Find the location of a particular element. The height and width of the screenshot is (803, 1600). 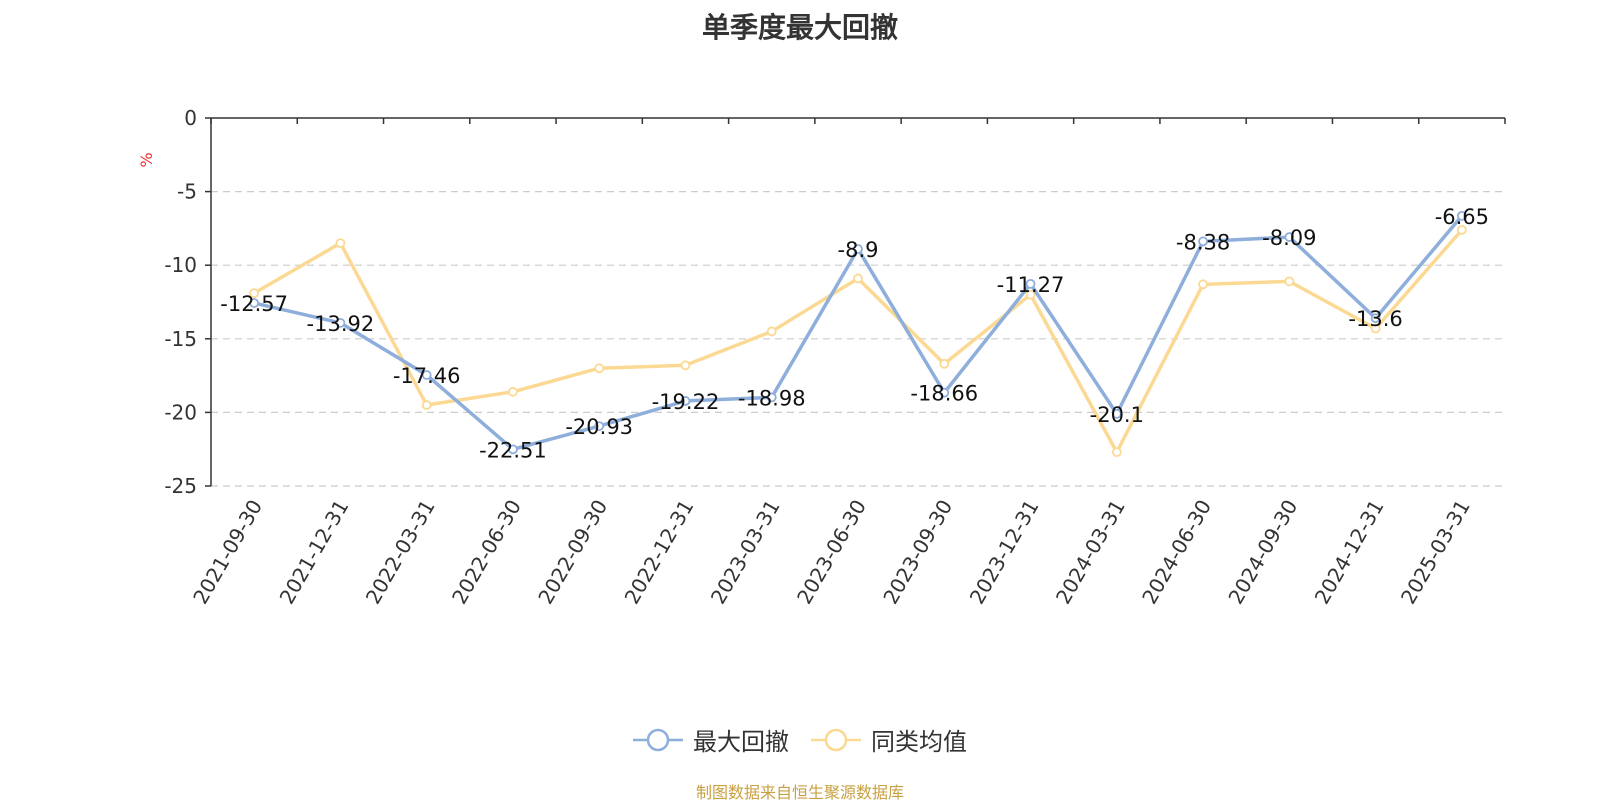

data-label: -17.46 is located at coordinates (427, 376).